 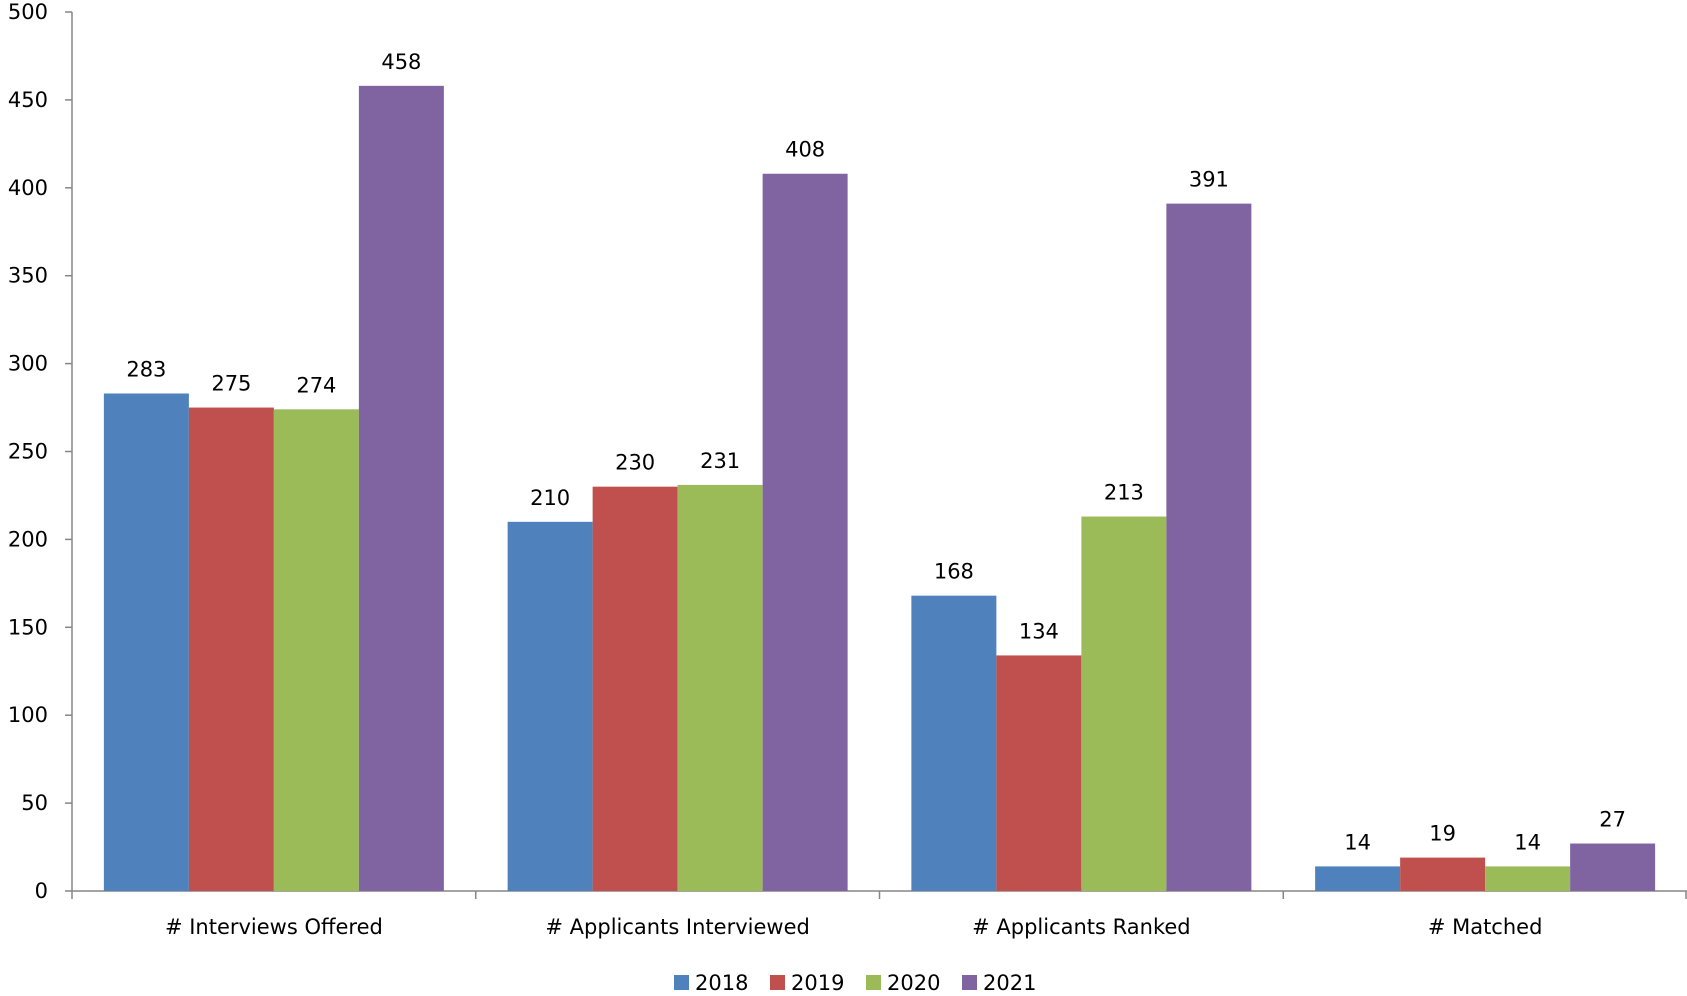 What do you see at coordinates (677, 927) in the screenshot?
I see `category-label: # Applicants Interviewed` at bounding box center [677, 927].